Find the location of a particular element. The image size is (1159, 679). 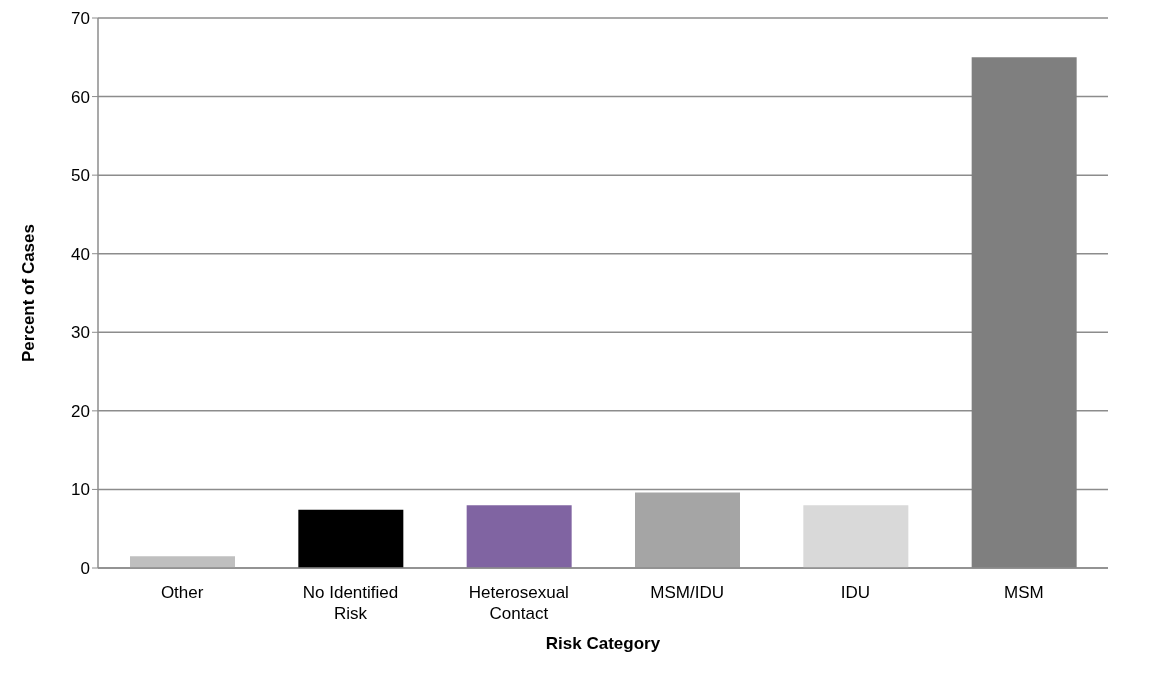

y-tick-label: 40 is located at coordinates (80, 254).